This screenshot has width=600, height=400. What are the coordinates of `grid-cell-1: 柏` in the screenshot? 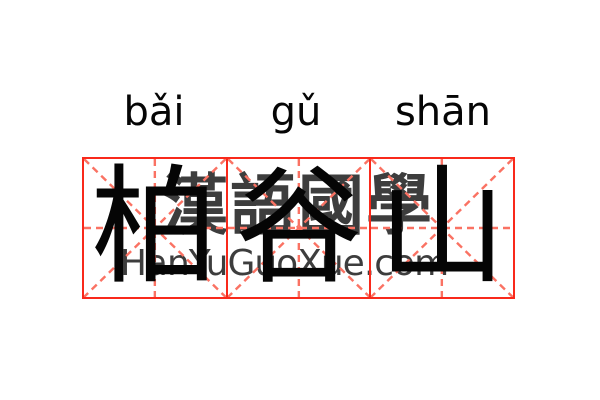 It's located at (155, 228).